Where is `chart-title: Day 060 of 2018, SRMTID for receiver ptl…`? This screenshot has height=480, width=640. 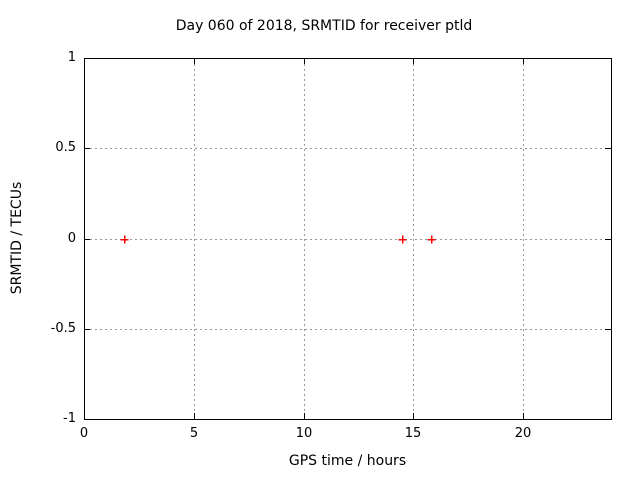
chart-title: Day 060 of 2018, SRMTID for receiver ptl… is located at coordinates (324, 26).